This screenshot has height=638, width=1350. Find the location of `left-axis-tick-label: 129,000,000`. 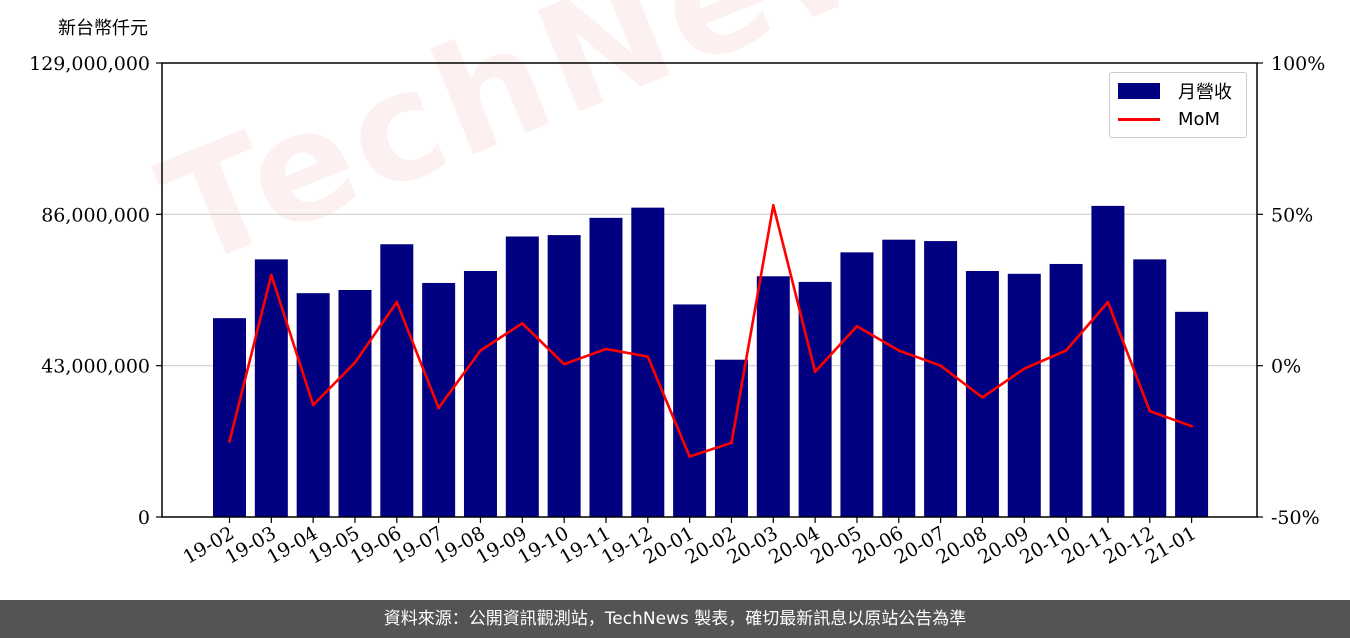

left-axis-tick-label: 129,000,000 is located at coordinates (89, 64).